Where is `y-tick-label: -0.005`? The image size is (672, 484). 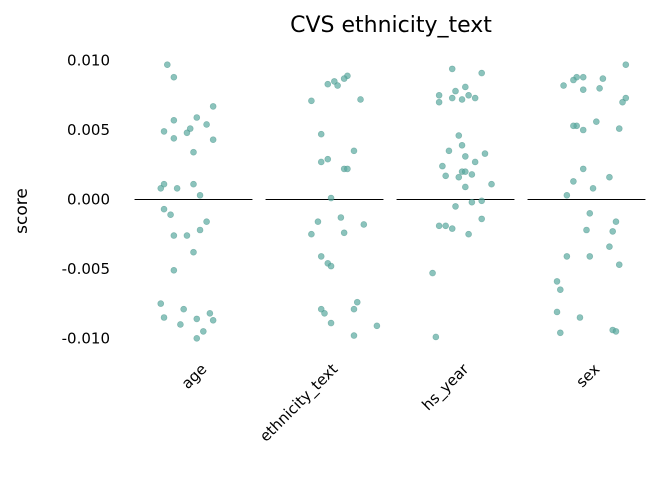
y-tick-label: -0.005 is located at coordinates (86, 269).